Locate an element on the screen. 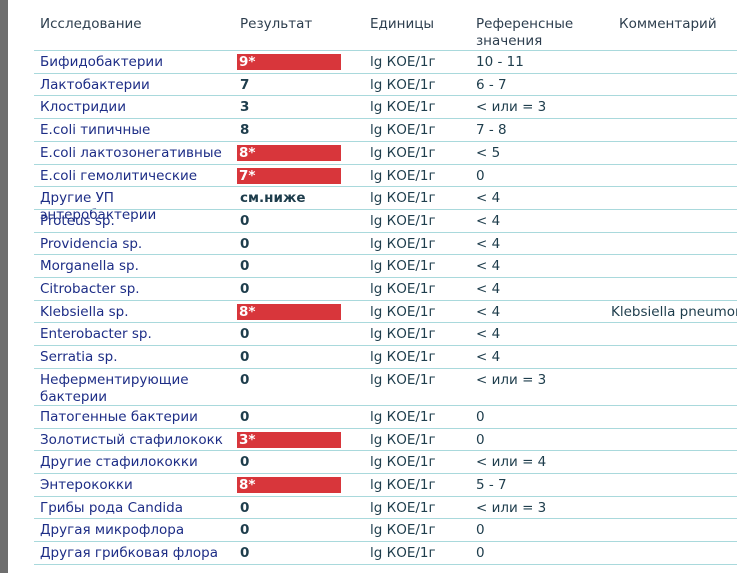  reference: 10 - 11 is located at coordinates (500, 62).